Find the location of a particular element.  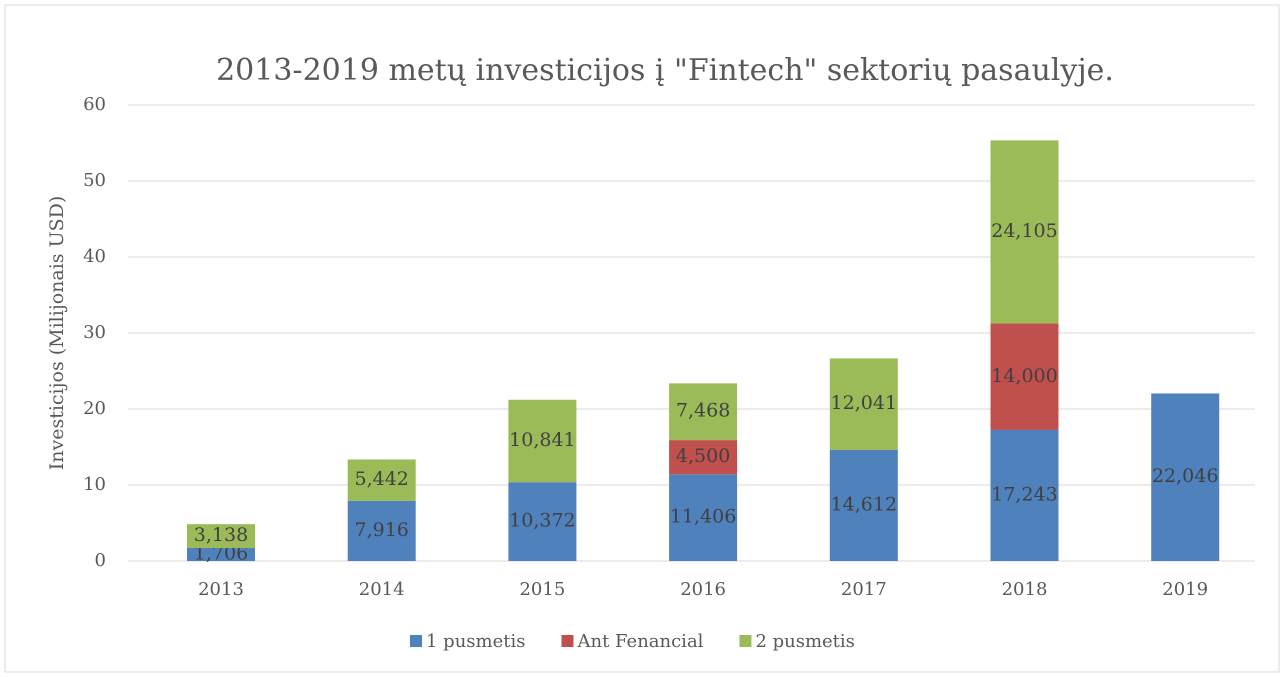

data-label: 22,046 is located at coordinates (1185, 476).